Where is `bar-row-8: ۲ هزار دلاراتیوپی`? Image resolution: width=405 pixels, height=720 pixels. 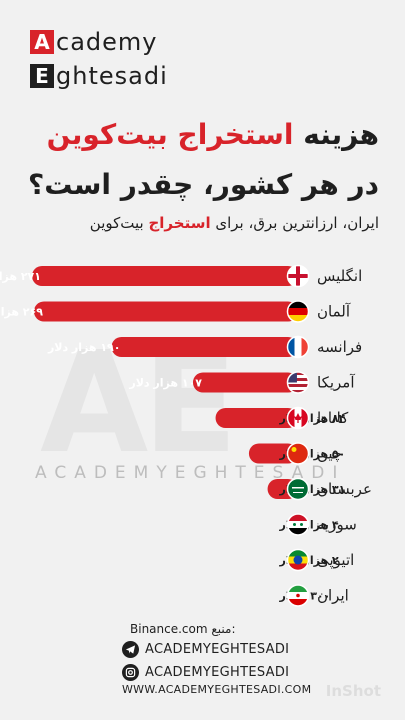
bar-row-8: ۲ هزار دلاراتیوپی is located at coordinates (316, 560).